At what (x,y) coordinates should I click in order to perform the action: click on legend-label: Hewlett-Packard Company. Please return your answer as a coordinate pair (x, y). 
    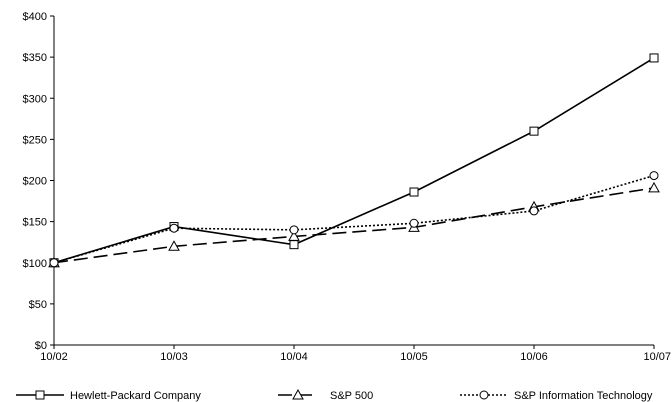
    Looking at the image, I should click on (135, 396).